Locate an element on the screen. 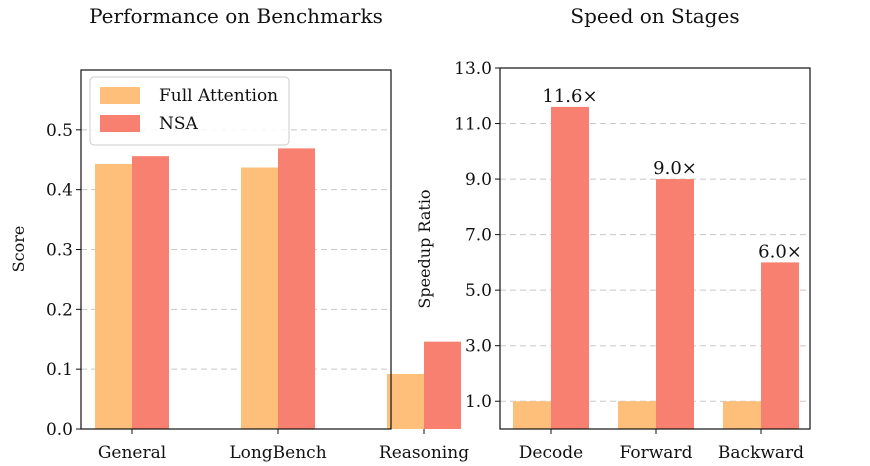  y-tick-label: 0.3 is located at coordinates (59, 251).